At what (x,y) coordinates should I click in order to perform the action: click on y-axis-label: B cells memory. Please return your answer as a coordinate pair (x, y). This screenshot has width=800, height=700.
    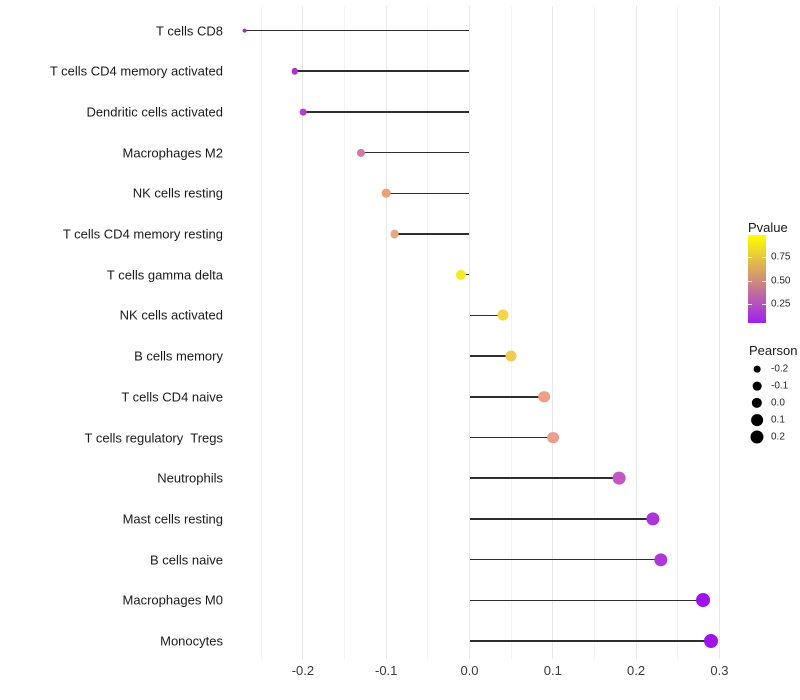
    Looking at the image, I should click on (178, 356).